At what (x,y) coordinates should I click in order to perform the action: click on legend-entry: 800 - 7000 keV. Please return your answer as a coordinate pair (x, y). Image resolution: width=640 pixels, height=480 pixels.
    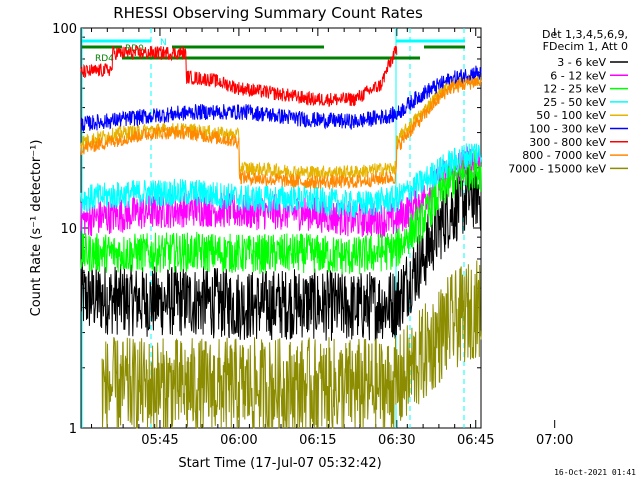
    Looking at the image, I should click on (564, 155).